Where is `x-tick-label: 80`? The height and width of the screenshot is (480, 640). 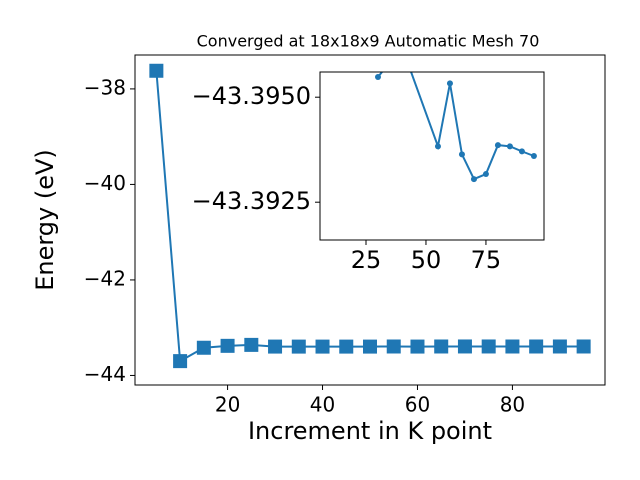 x-tick-label: 80 is located at coordinates (512, 405).